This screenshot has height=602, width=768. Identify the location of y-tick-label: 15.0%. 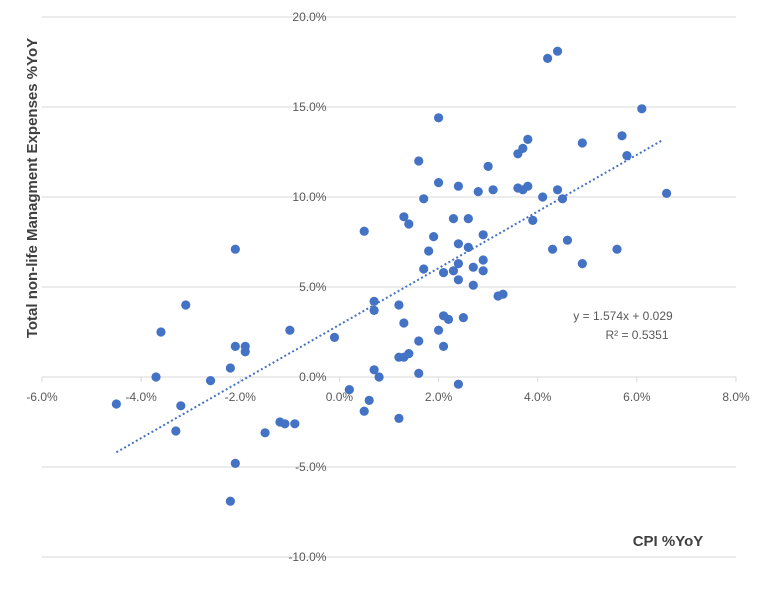
(309, 107).